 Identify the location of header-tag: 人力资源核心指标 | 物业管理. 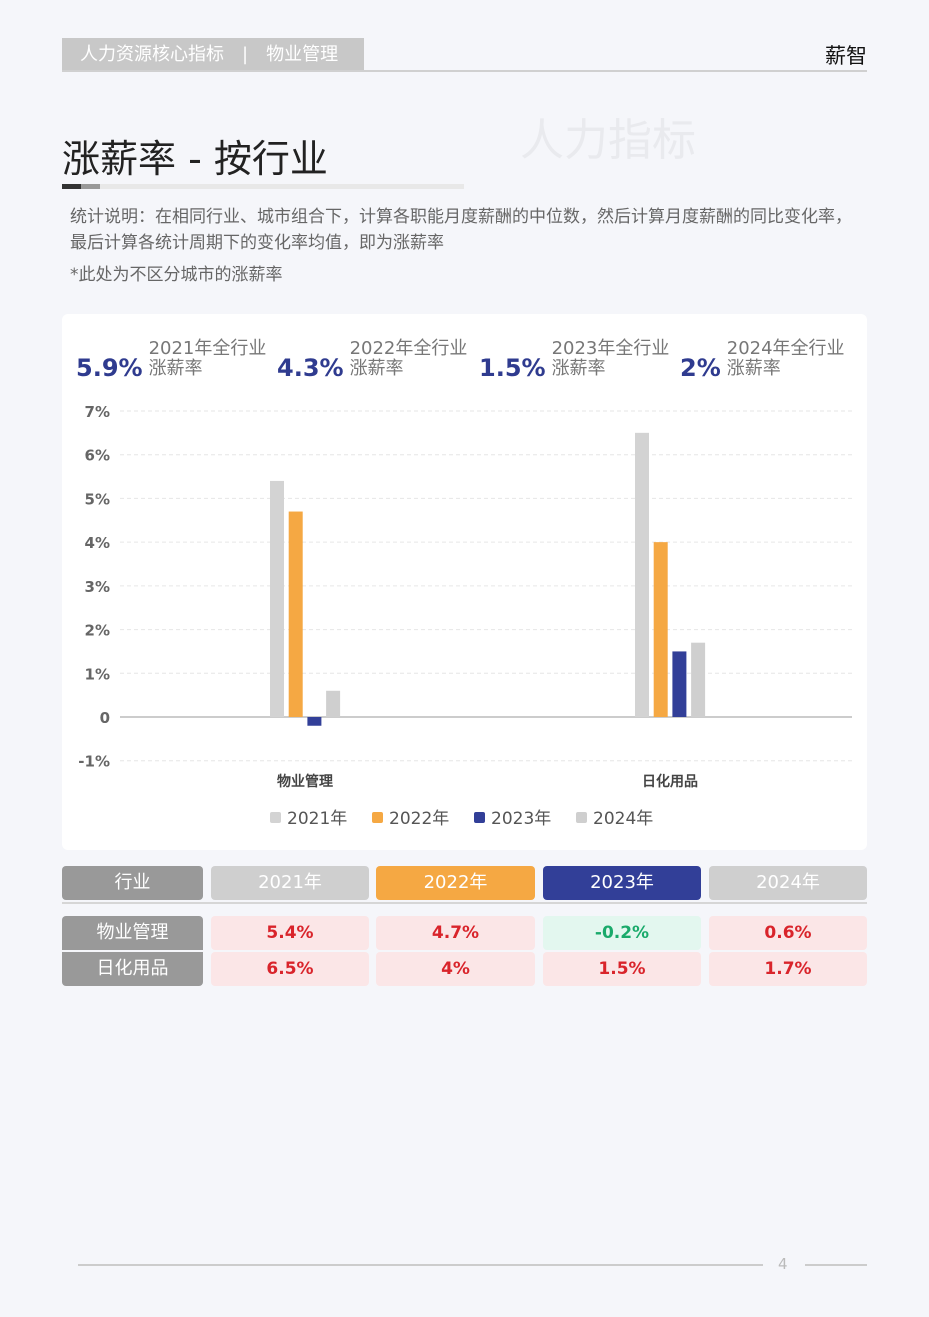
(213, 54).